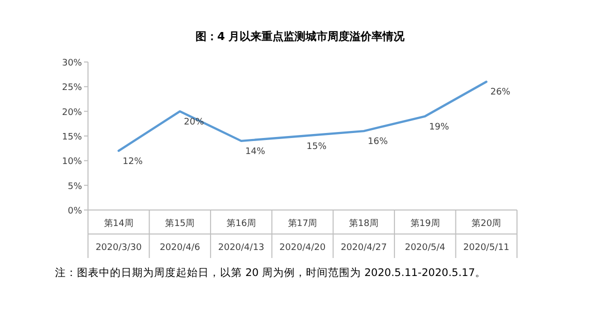 Image resolution: width=600 pixels, height=322 pixels. Describe the element at coordinates (75, 187) in the screenshot. I see `y-tick-label: 5%` at that location.